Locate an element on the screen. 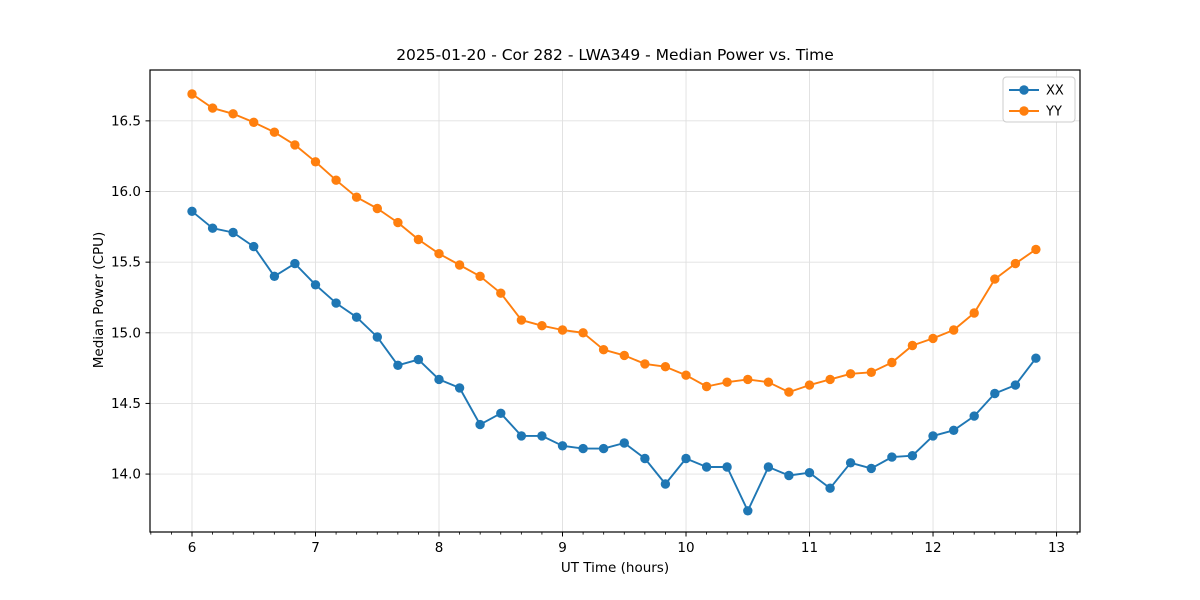 This screenshot has width=1200, height=600. y-tick-label: 14.5 is located at coordinates (126, 404).